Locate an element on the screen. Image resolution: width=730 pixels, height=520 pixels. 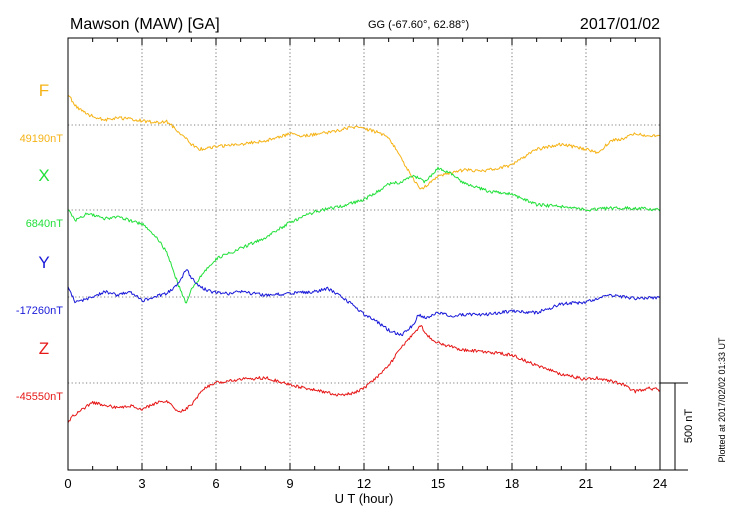
x-tick-label: 24 is located at coordinates (660, 483).